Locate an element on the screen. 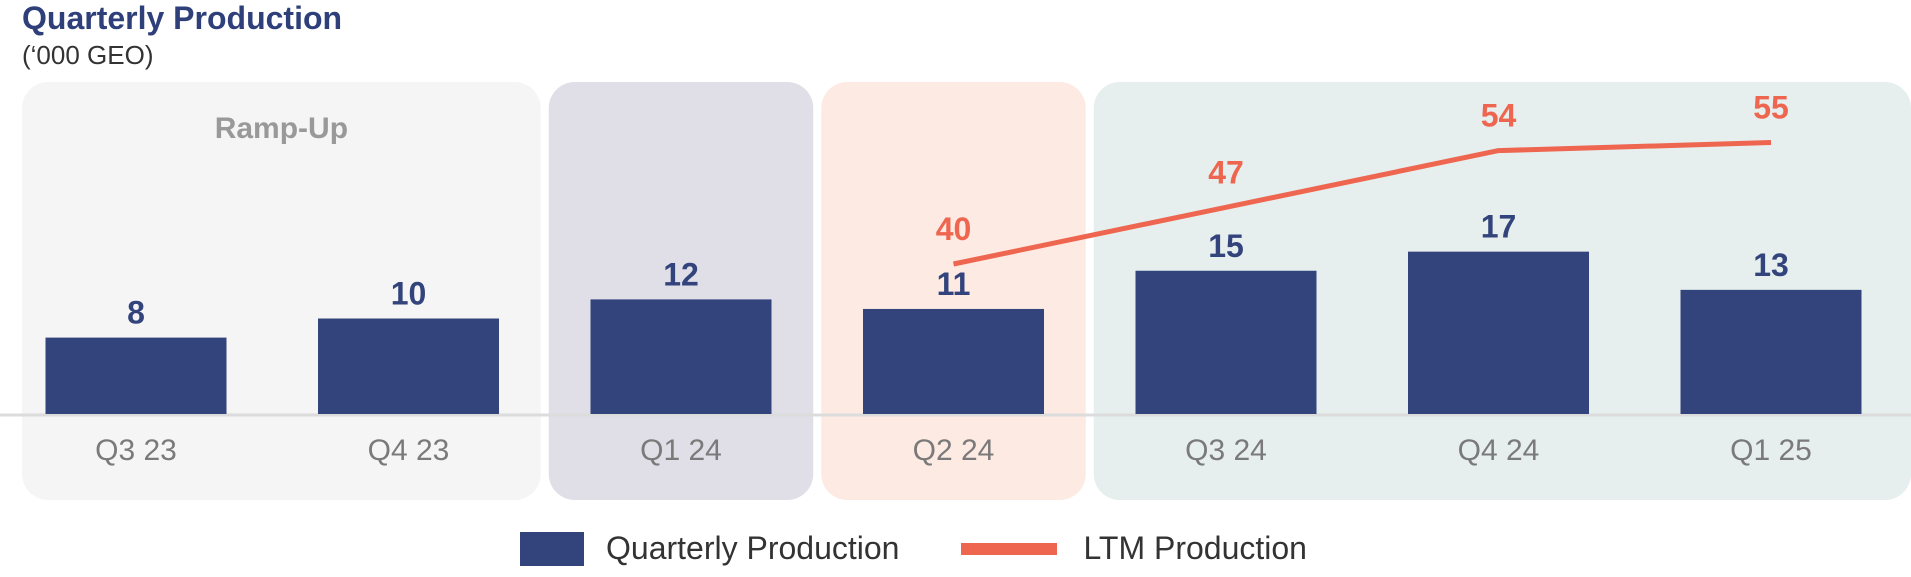 Image resolution: width=1911 pixels, height=577 pixels. x-tick-label: Q4 23 is located at coordinates (409, 450).